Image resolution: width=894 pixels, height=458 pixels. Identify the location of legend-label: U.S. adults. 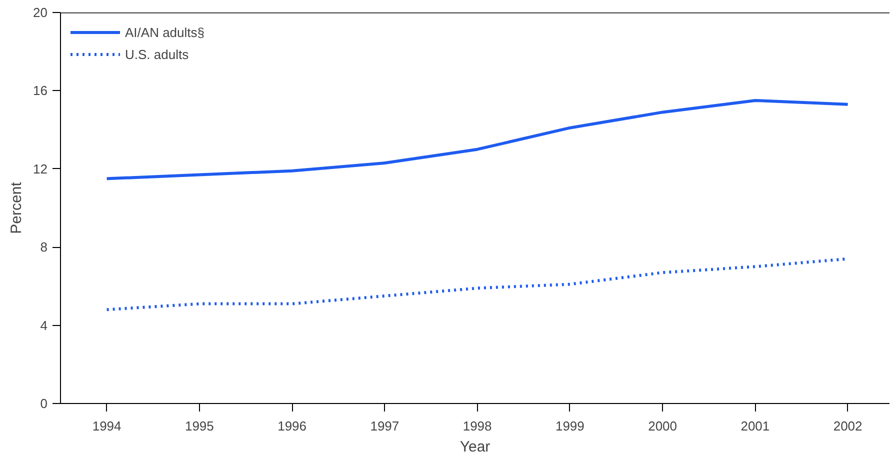
(157, 54).